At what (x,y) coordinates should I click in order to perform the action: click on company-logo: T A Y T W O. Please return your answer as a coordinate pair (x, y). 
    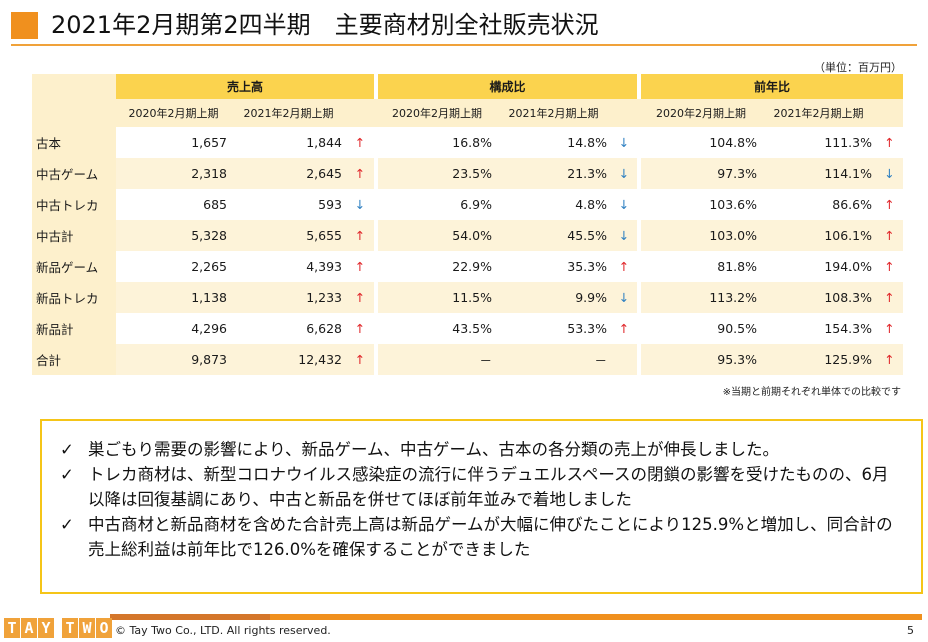
    Looking at the image, I should click on (58, 629).